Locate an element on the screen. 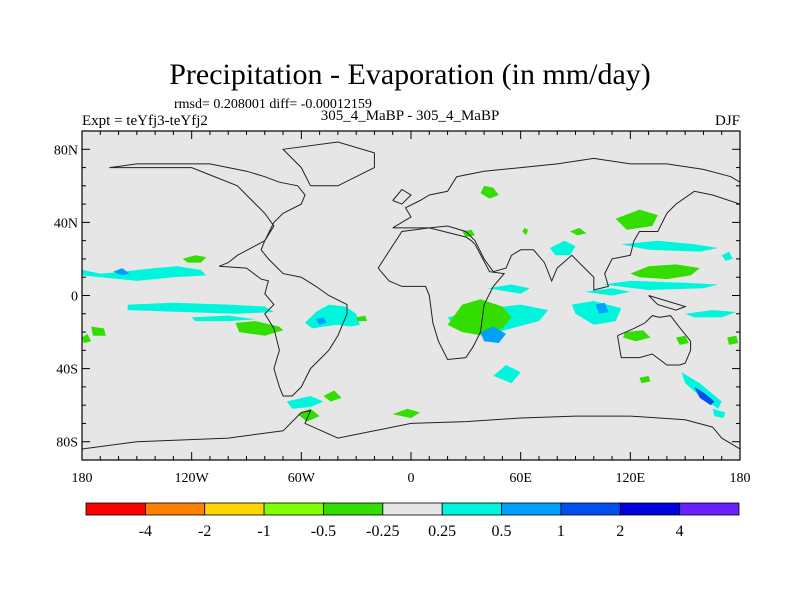 This screenshot has height=600, width=800. colorbar-label: -0.25 is located at coordinates (382, 531).